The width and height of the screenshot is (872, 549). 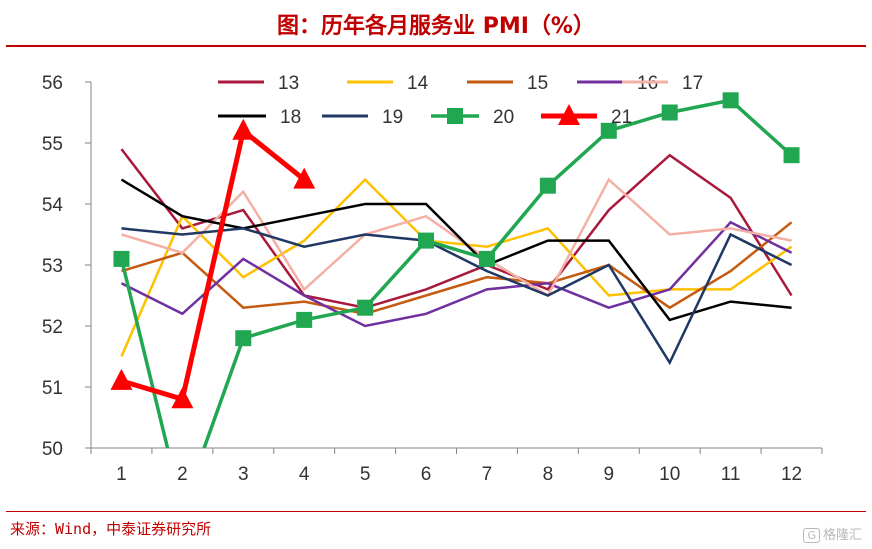 I want to click on y-tick-label: 54, so click(x=53, y=205).